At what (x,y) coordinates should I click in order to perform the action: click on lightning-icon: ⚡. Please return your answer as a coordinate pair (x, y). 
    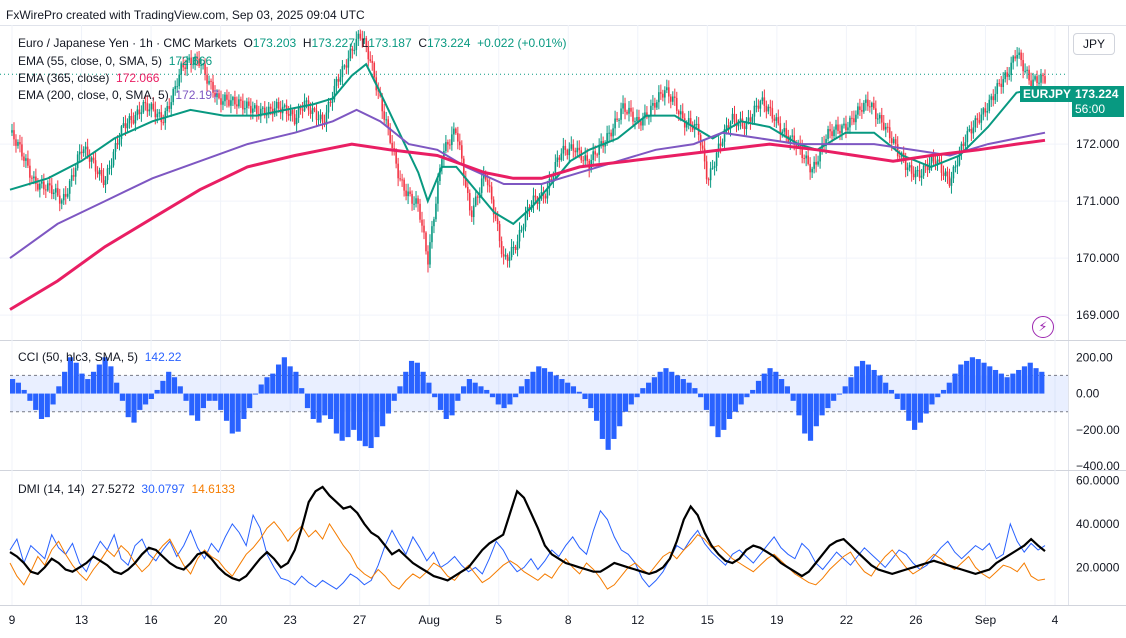
    Looking at the image, I should click on (1043, 327).